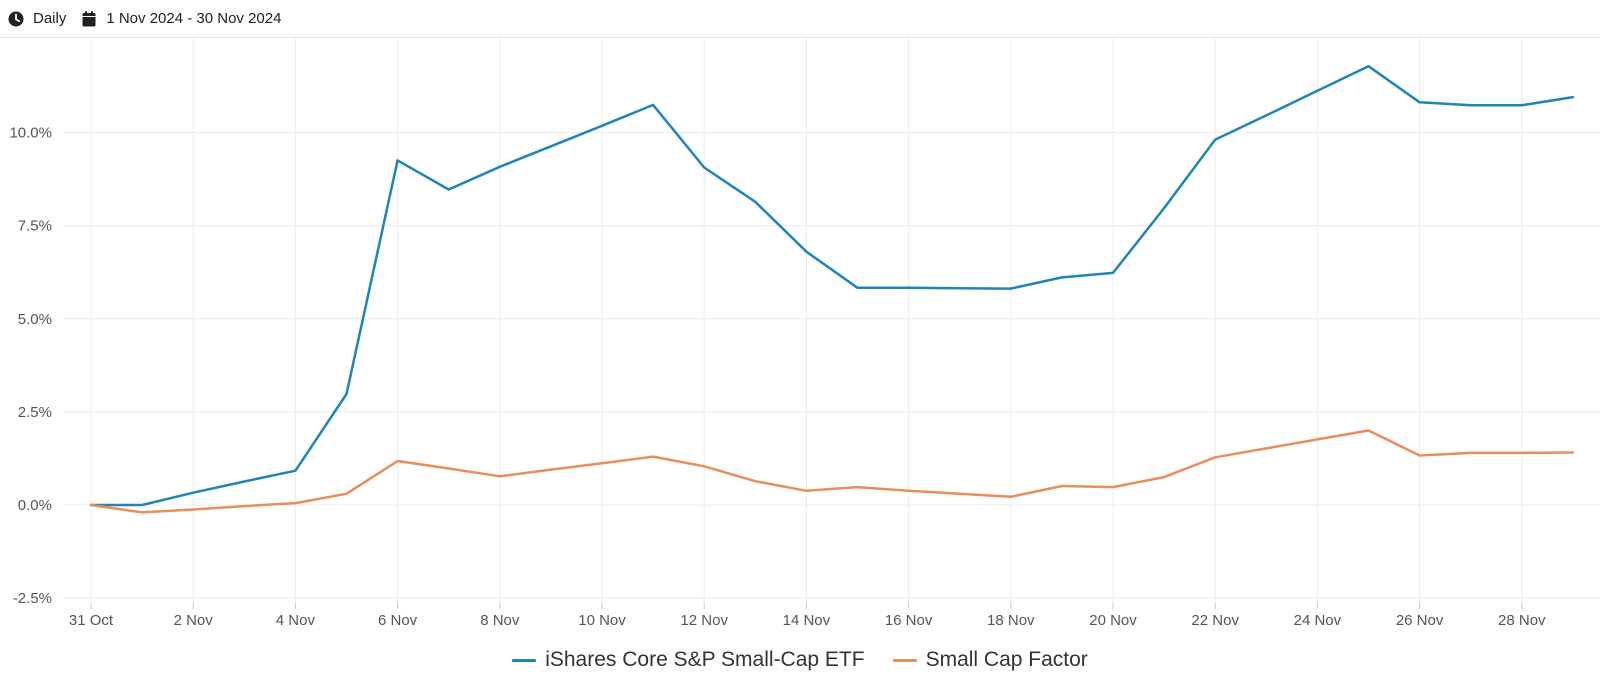  I want to click on x-tick-label: 24 Nov, so click(1318, 620).